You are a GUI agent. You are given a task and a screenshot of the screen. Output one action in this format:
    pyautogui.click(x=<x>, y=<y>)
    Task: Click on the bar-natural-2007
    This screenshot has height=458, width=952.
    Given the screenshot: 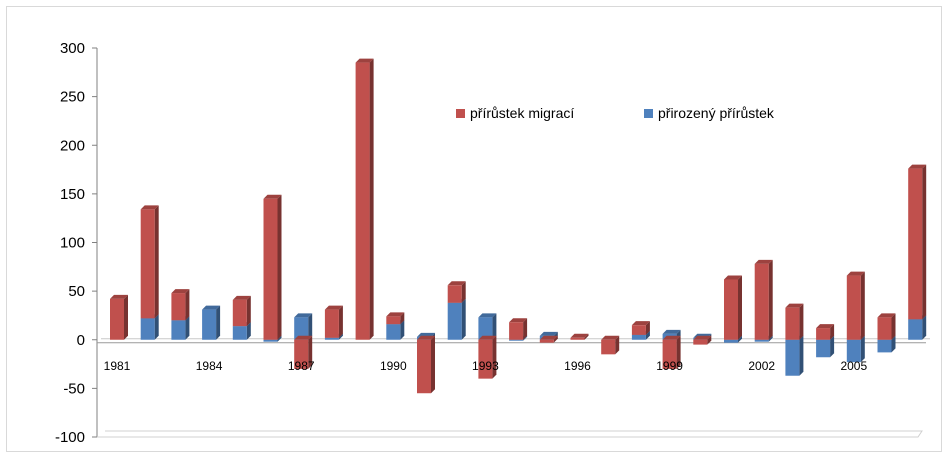 What is the action you would take?
    pyautogui.click(x=915, y=329)
    